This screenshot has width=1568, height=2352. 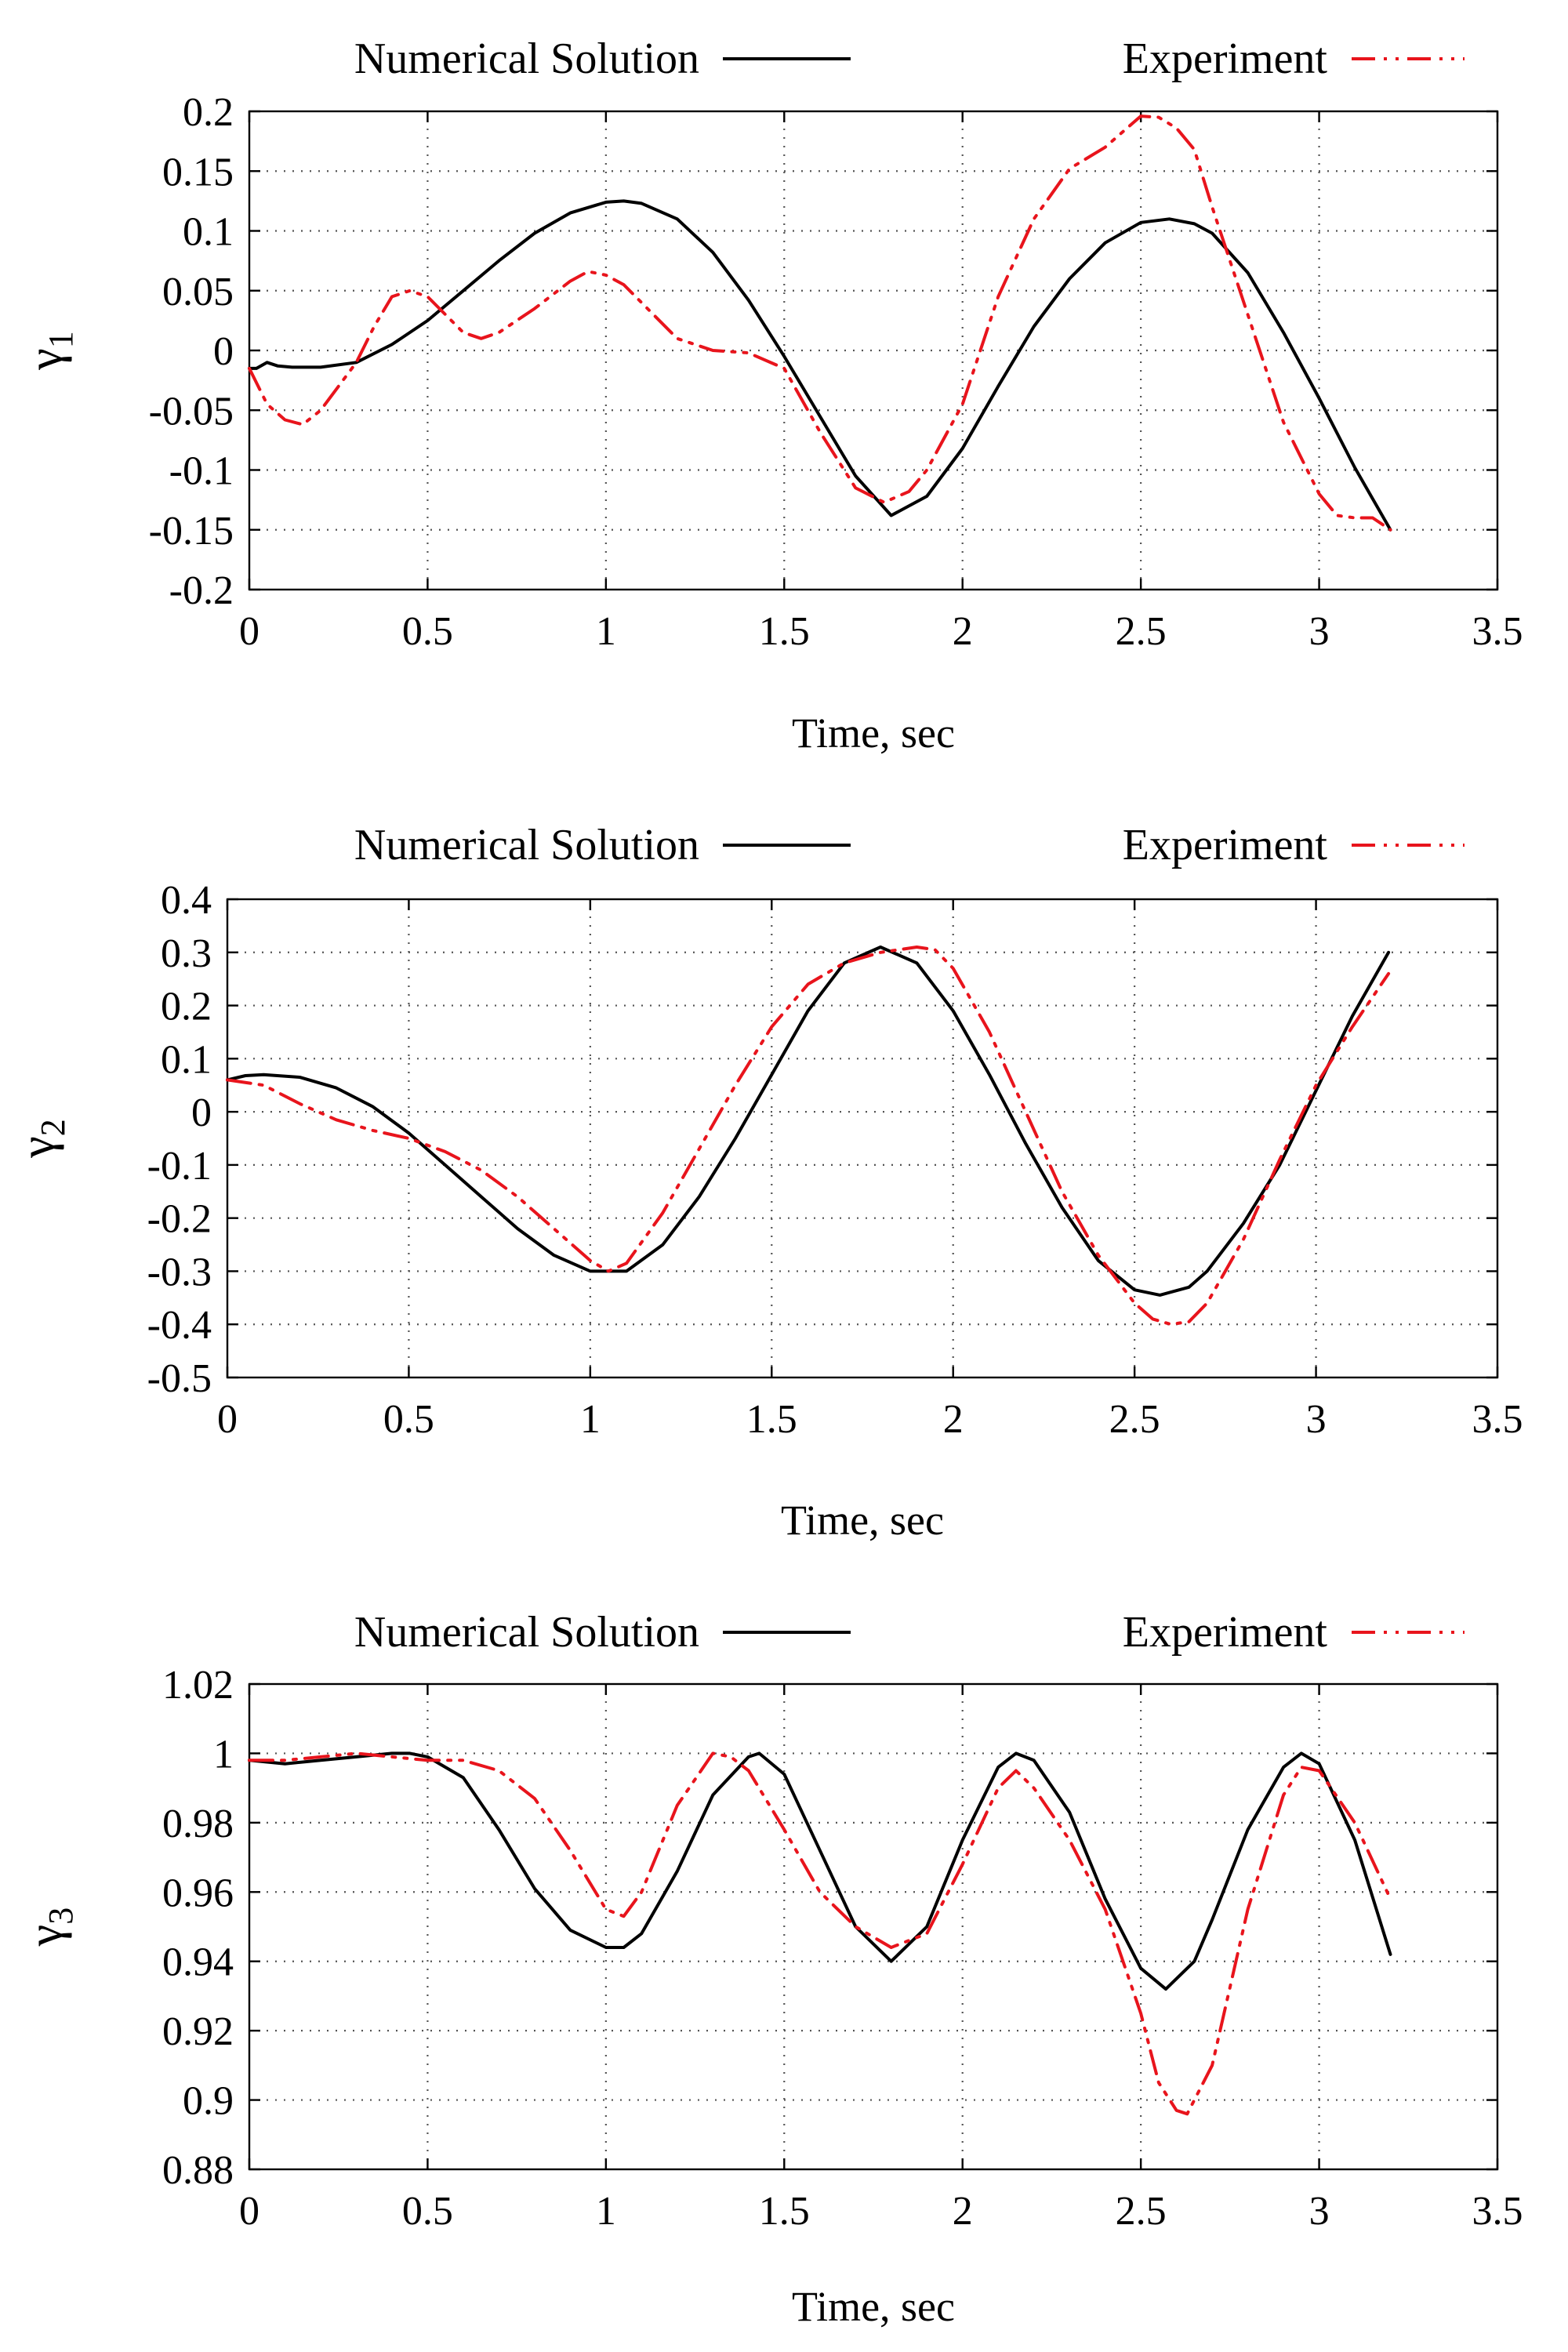 What do you see at coordinates (191, 411) in the screenshot?
I see `y-tick-label: -0.05` at bounding box center [191, 411].